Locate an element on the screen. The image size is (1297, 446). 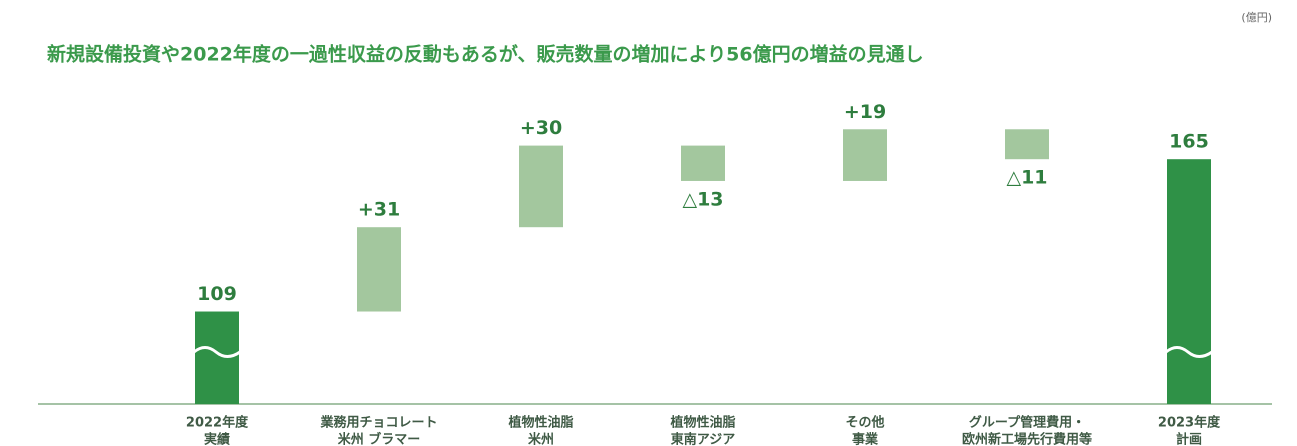
x-tick-label: 東南アジア is located at coordinates (703, 439).